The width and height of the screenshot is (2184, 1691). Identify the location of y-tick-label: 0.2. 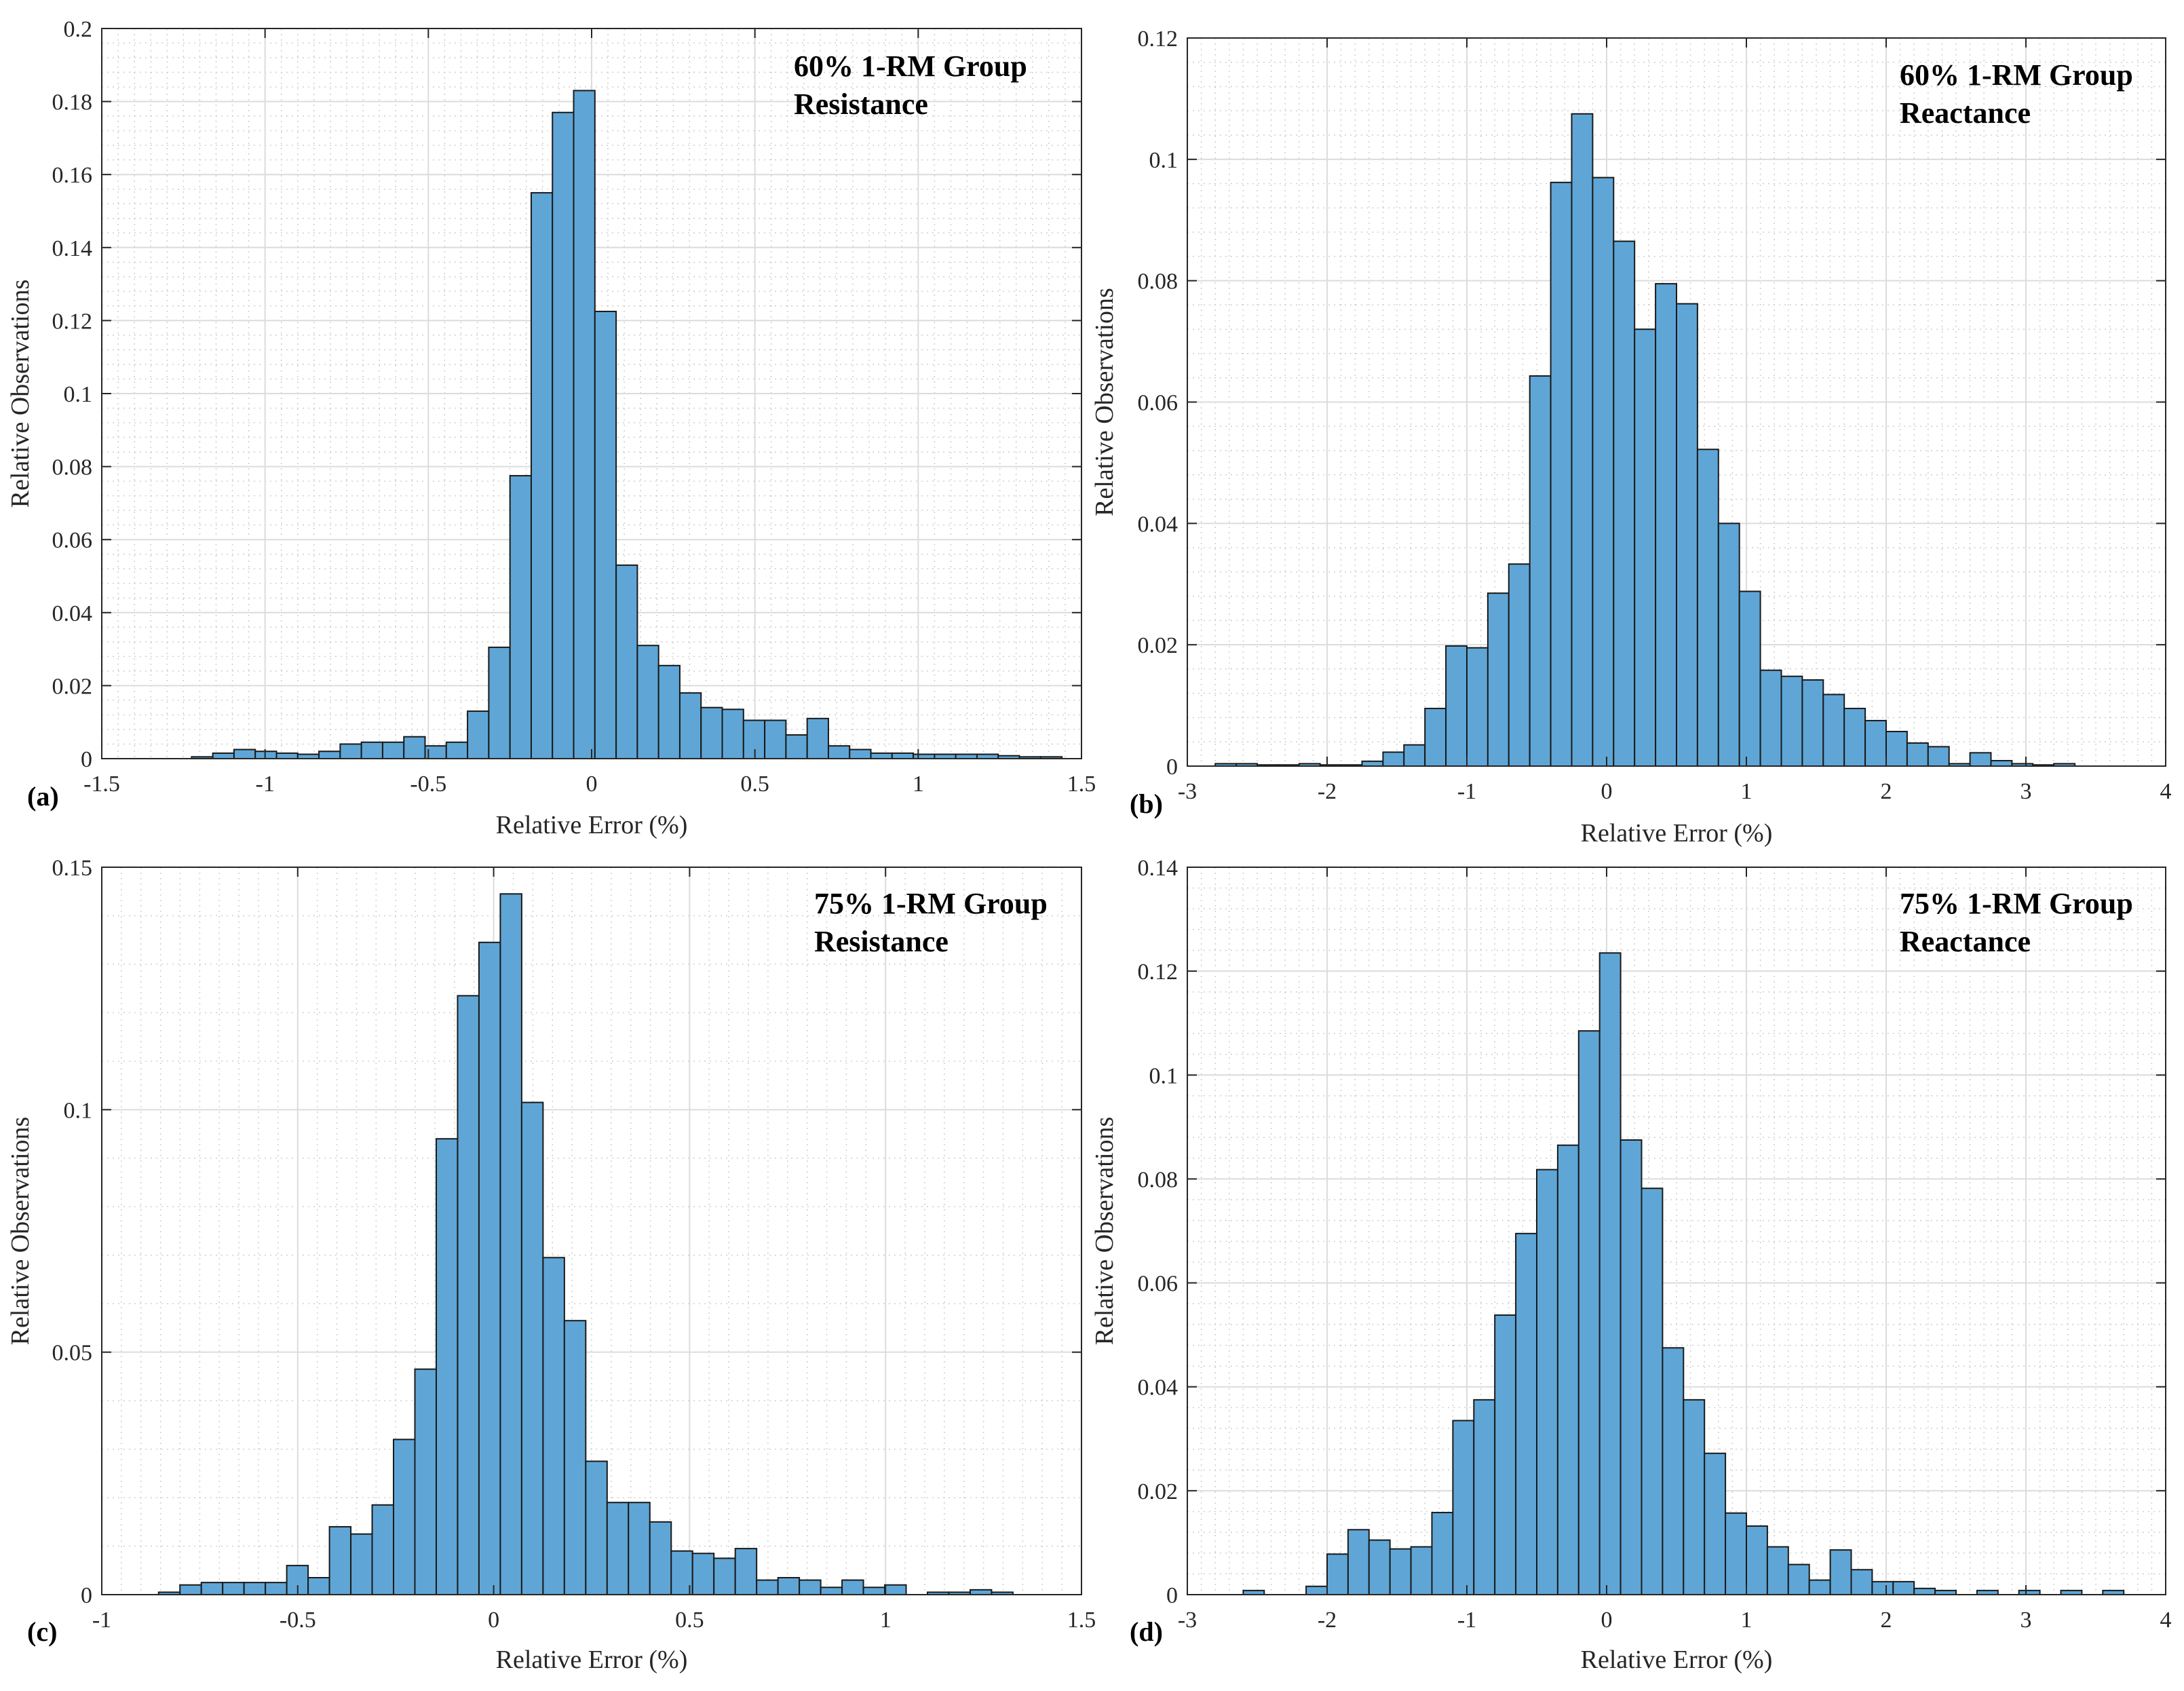
(78, 29).